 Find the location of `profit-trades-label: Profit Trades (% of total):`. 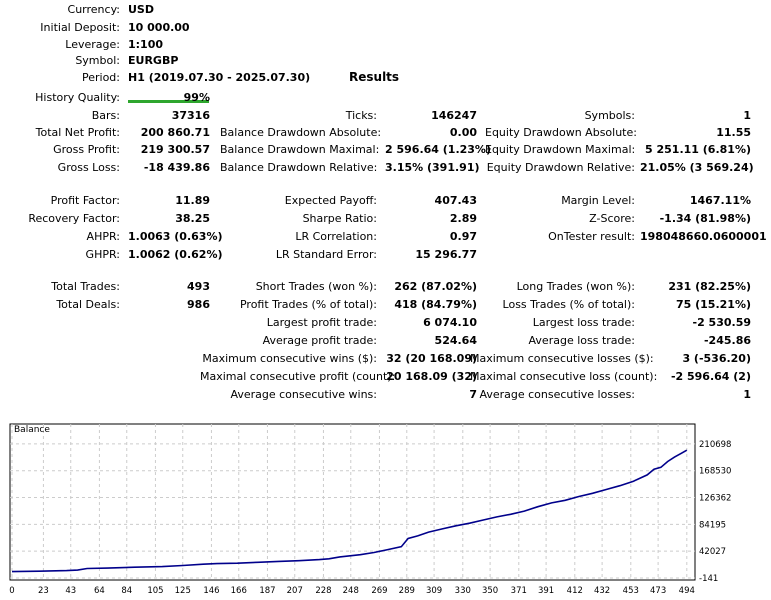

profit-trades-label: Profit Trades (% of total): is located at coordinates (308, 304).